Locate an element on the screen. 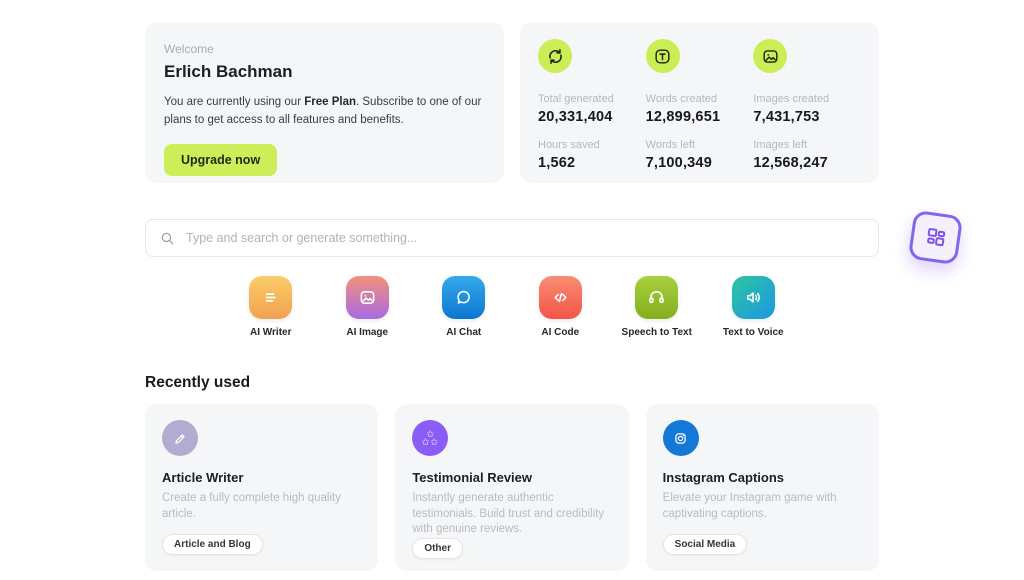 The height and width of the screenshot is (580, 1024). letter-t-icon is located at coordinates (662, 56).